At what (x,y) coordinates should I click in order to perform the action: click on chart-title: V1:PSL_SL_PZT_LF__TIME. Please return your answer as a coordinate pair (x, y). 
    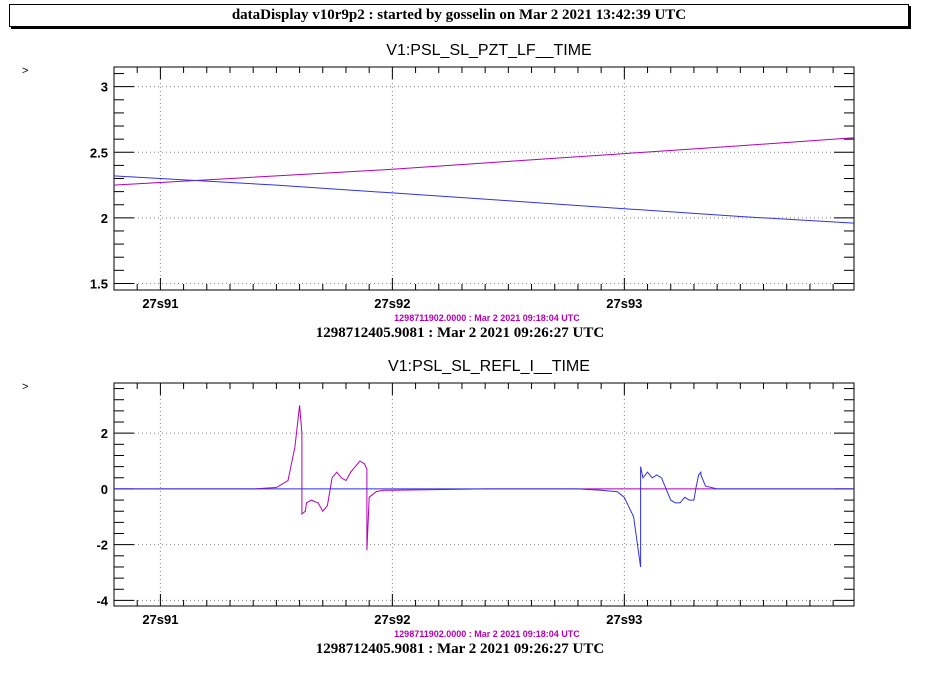
    Looking at the image, I should click on (488, 50).